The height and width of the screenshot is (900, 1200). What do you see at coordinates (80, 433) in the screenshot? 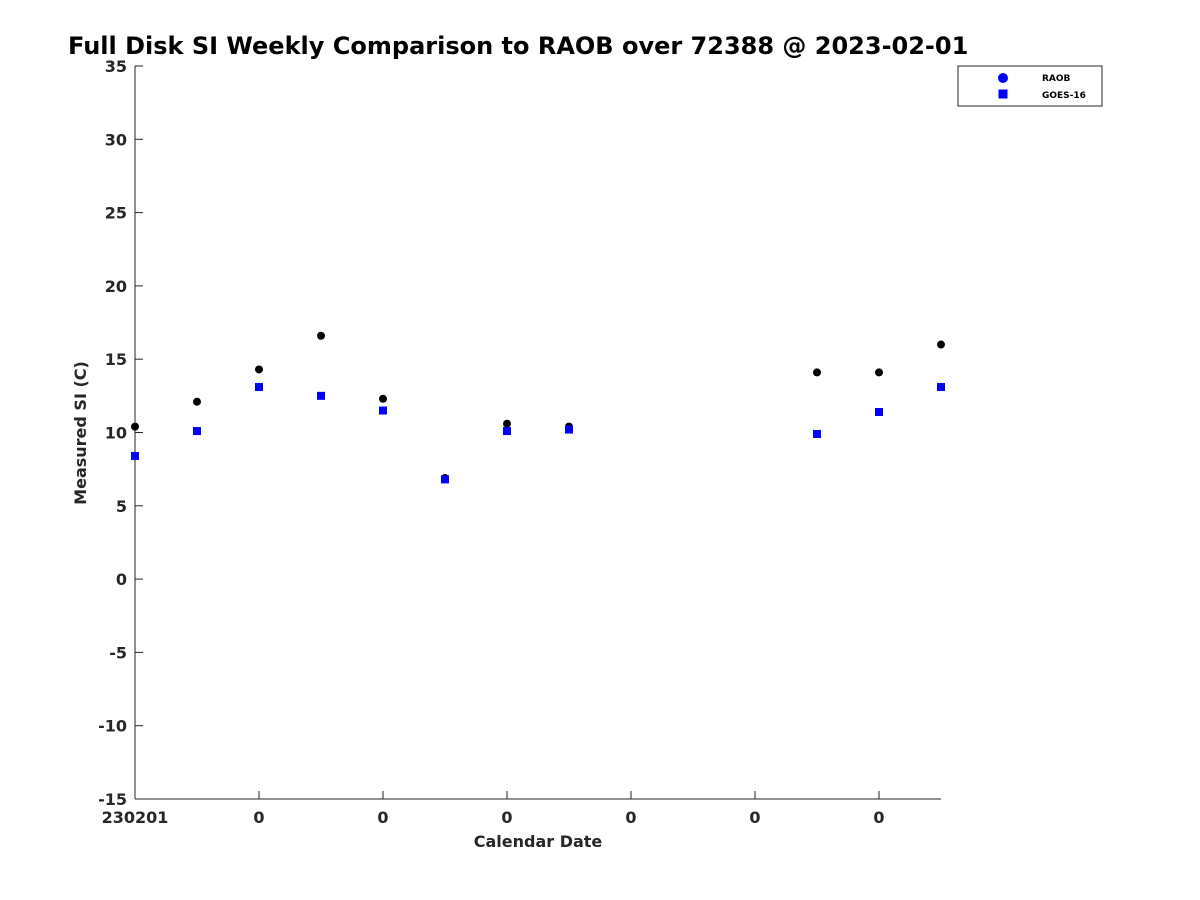
I see `y-axis-label: Measured SI (C)` at bounding box center [80, 433].